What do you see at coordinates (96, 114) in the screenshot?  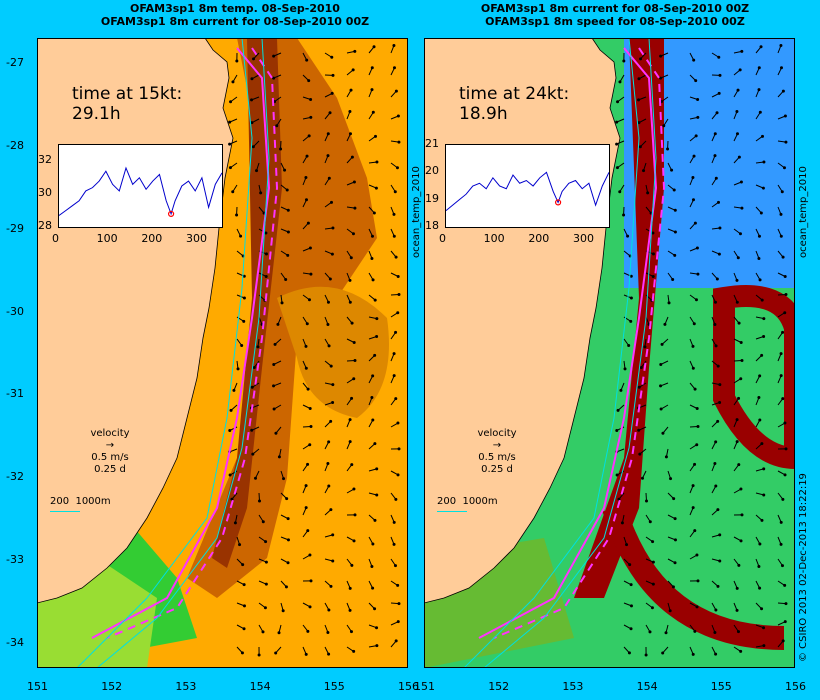 I see `left-time-value: 29.1h` at bounding box center [96, 114].